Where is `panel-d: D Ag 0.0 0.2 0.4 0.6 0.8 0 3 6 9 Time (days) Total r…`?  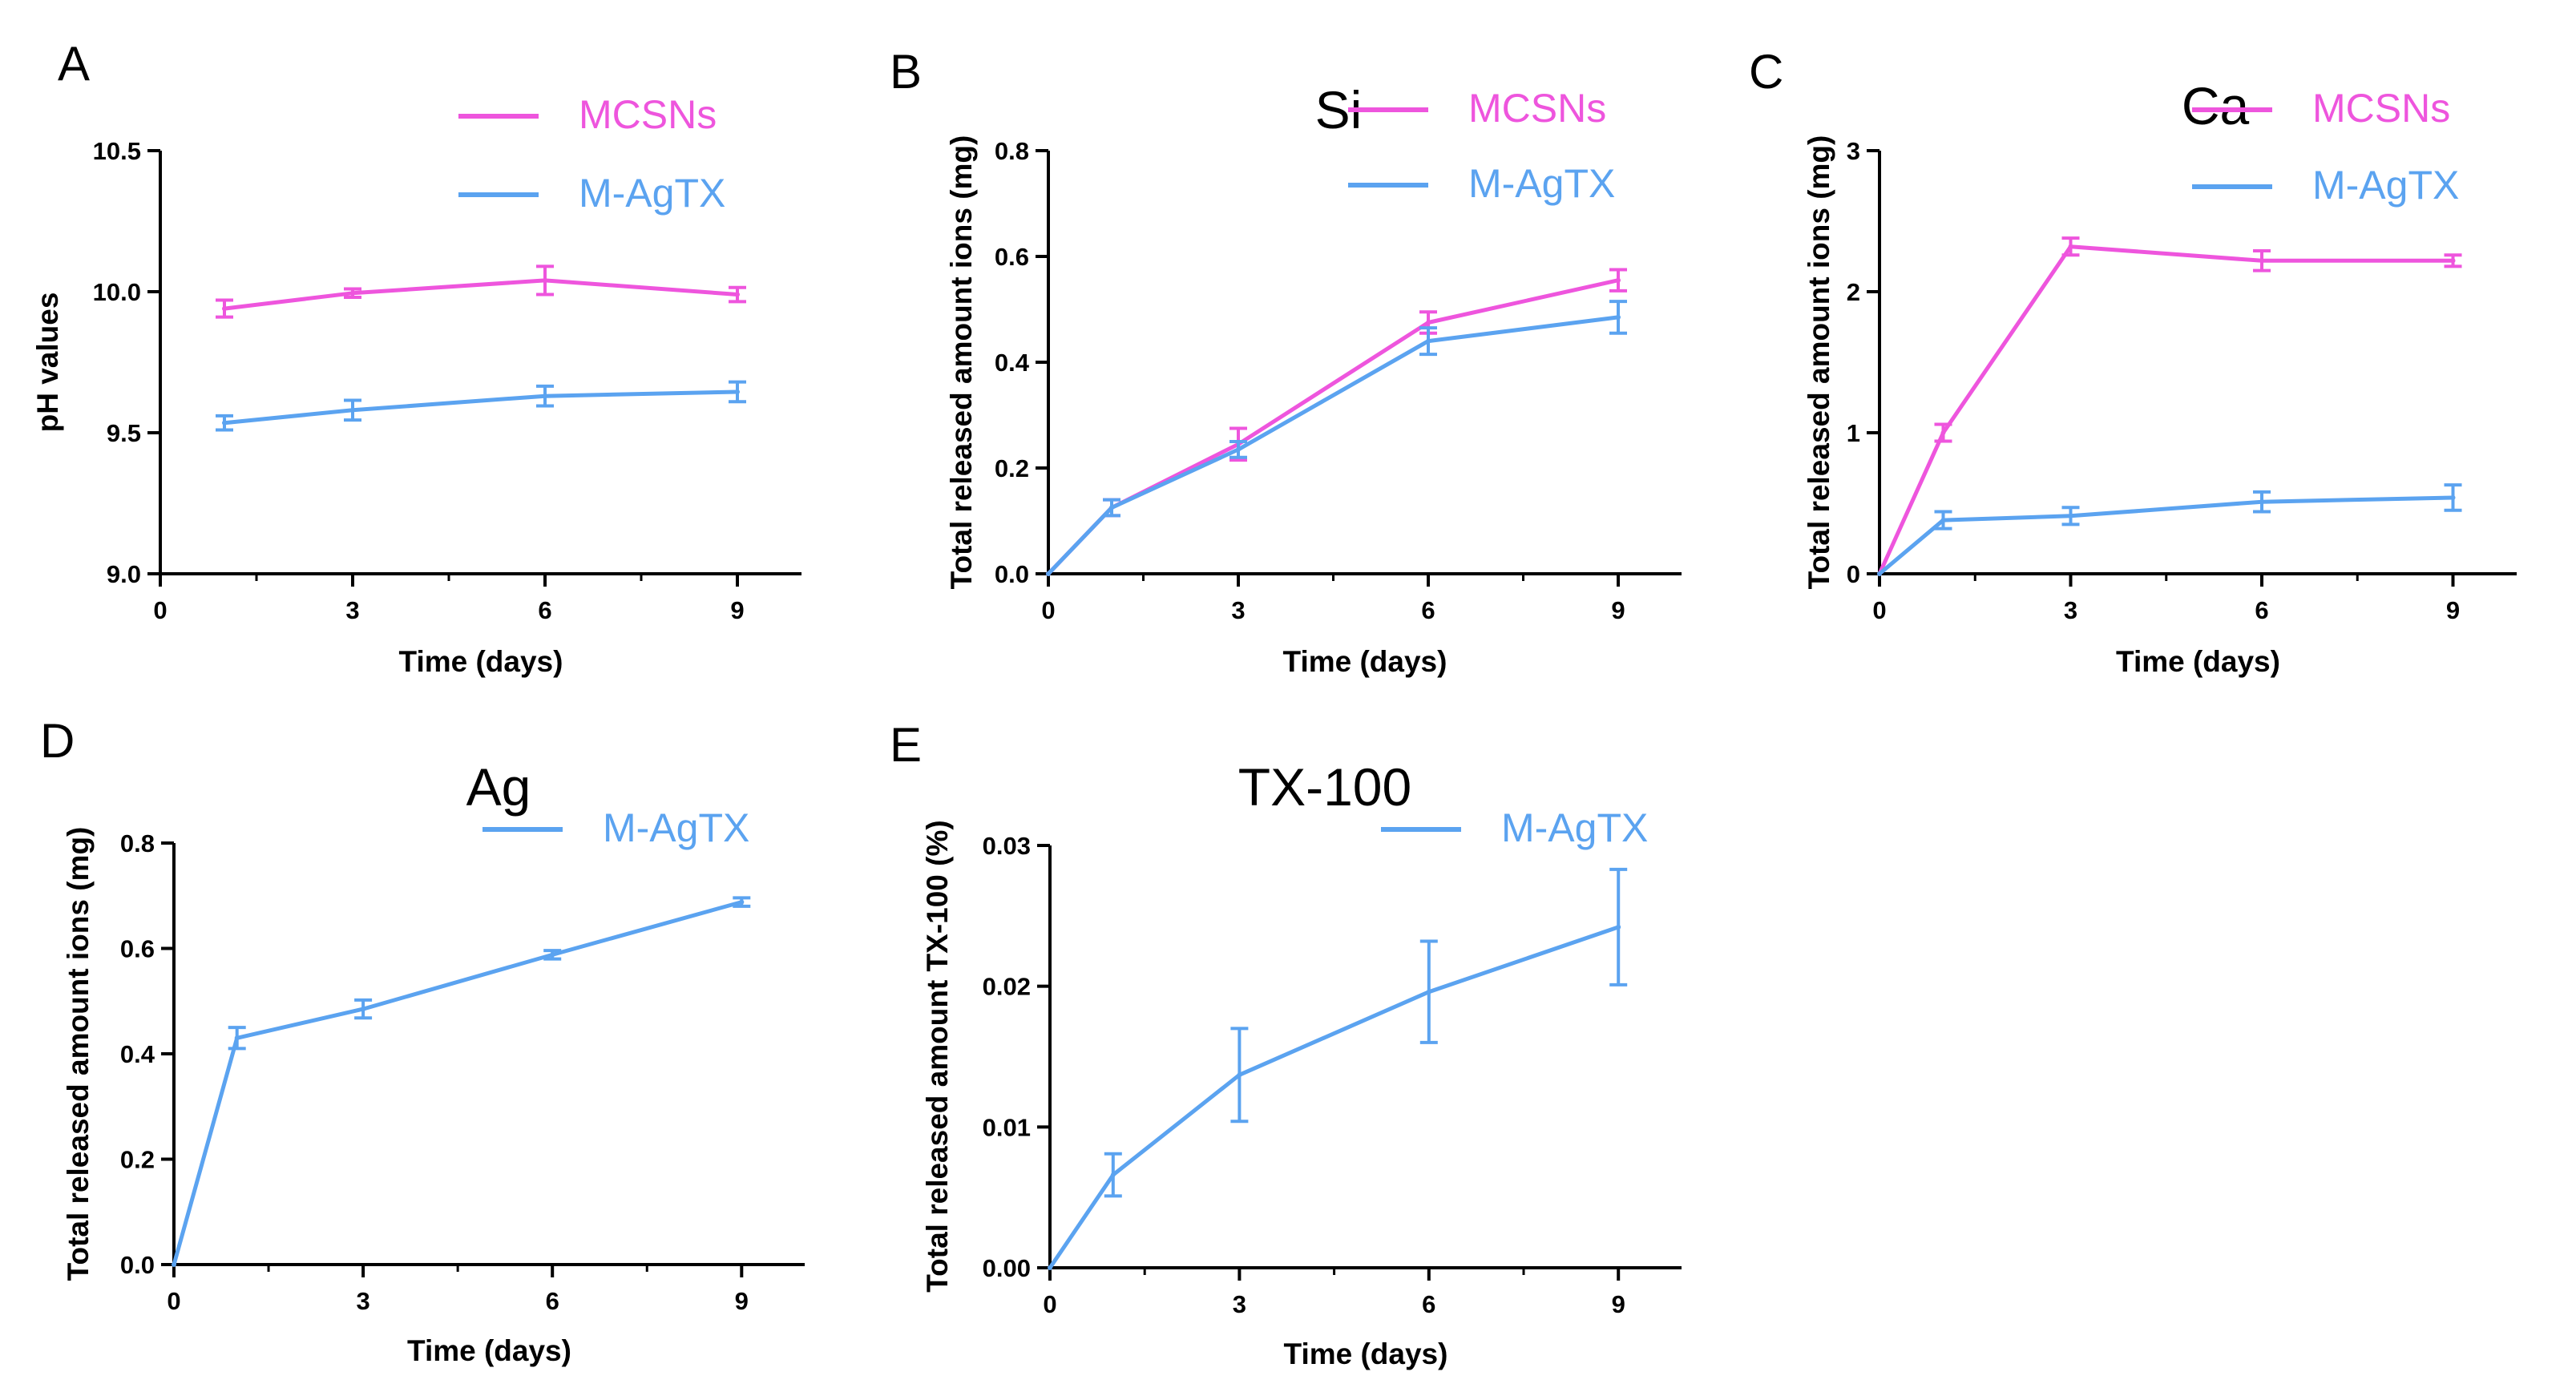 panel-d: D Ag 0.0 0.2 0.4 0.6 0.8 0 3 6 9 Time (days) Total r… is located at coordinates (422, 1040).